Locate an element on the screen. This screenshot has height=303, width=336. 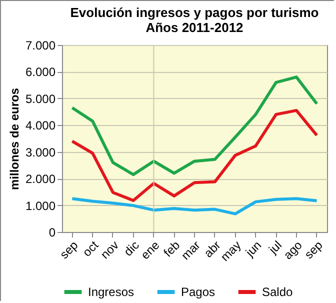
y-tick-label: 3.000 is located at coordinates (40, 152).